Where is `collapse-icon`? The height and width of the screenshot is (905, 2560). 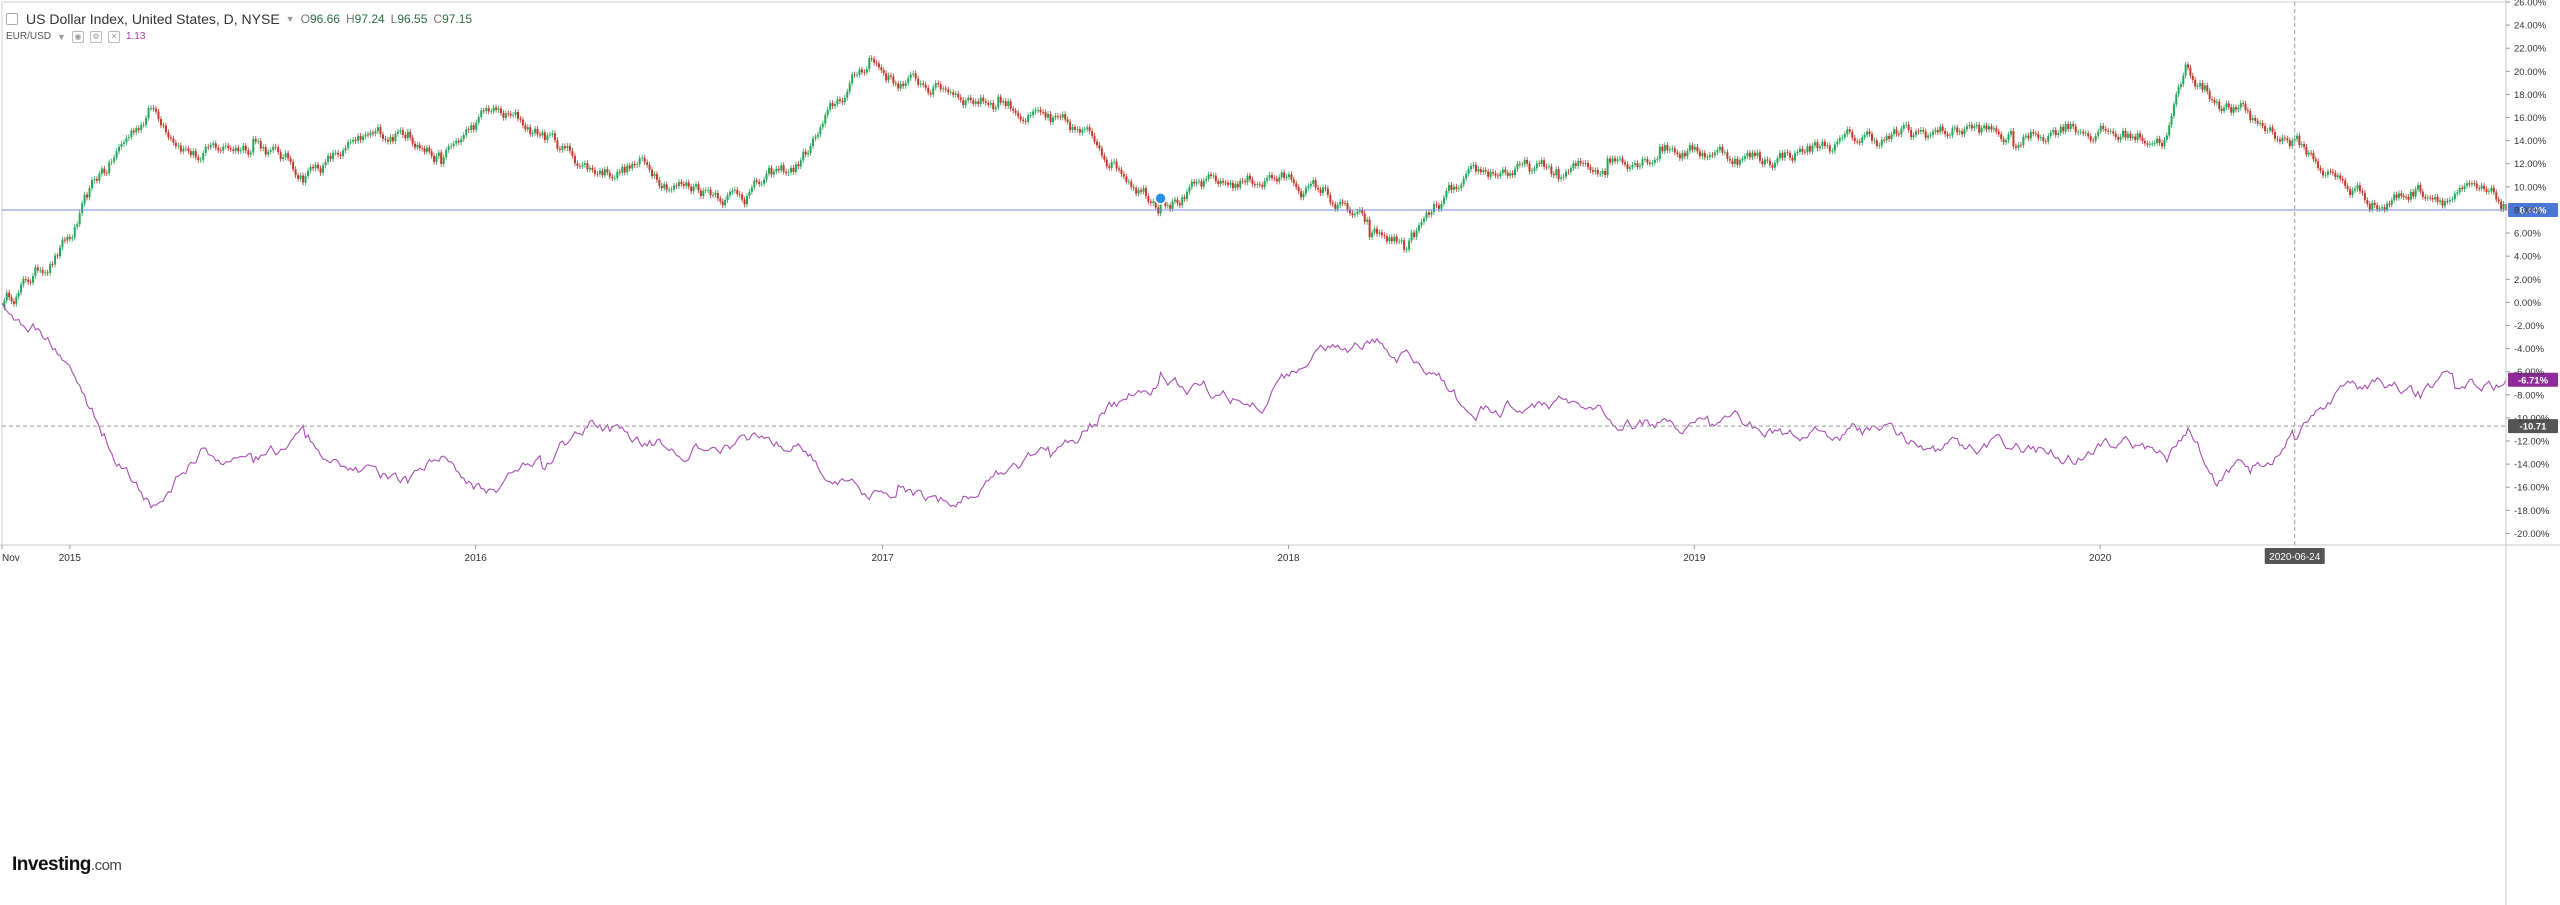
collapse-icon is located at coordinates (12, 18).